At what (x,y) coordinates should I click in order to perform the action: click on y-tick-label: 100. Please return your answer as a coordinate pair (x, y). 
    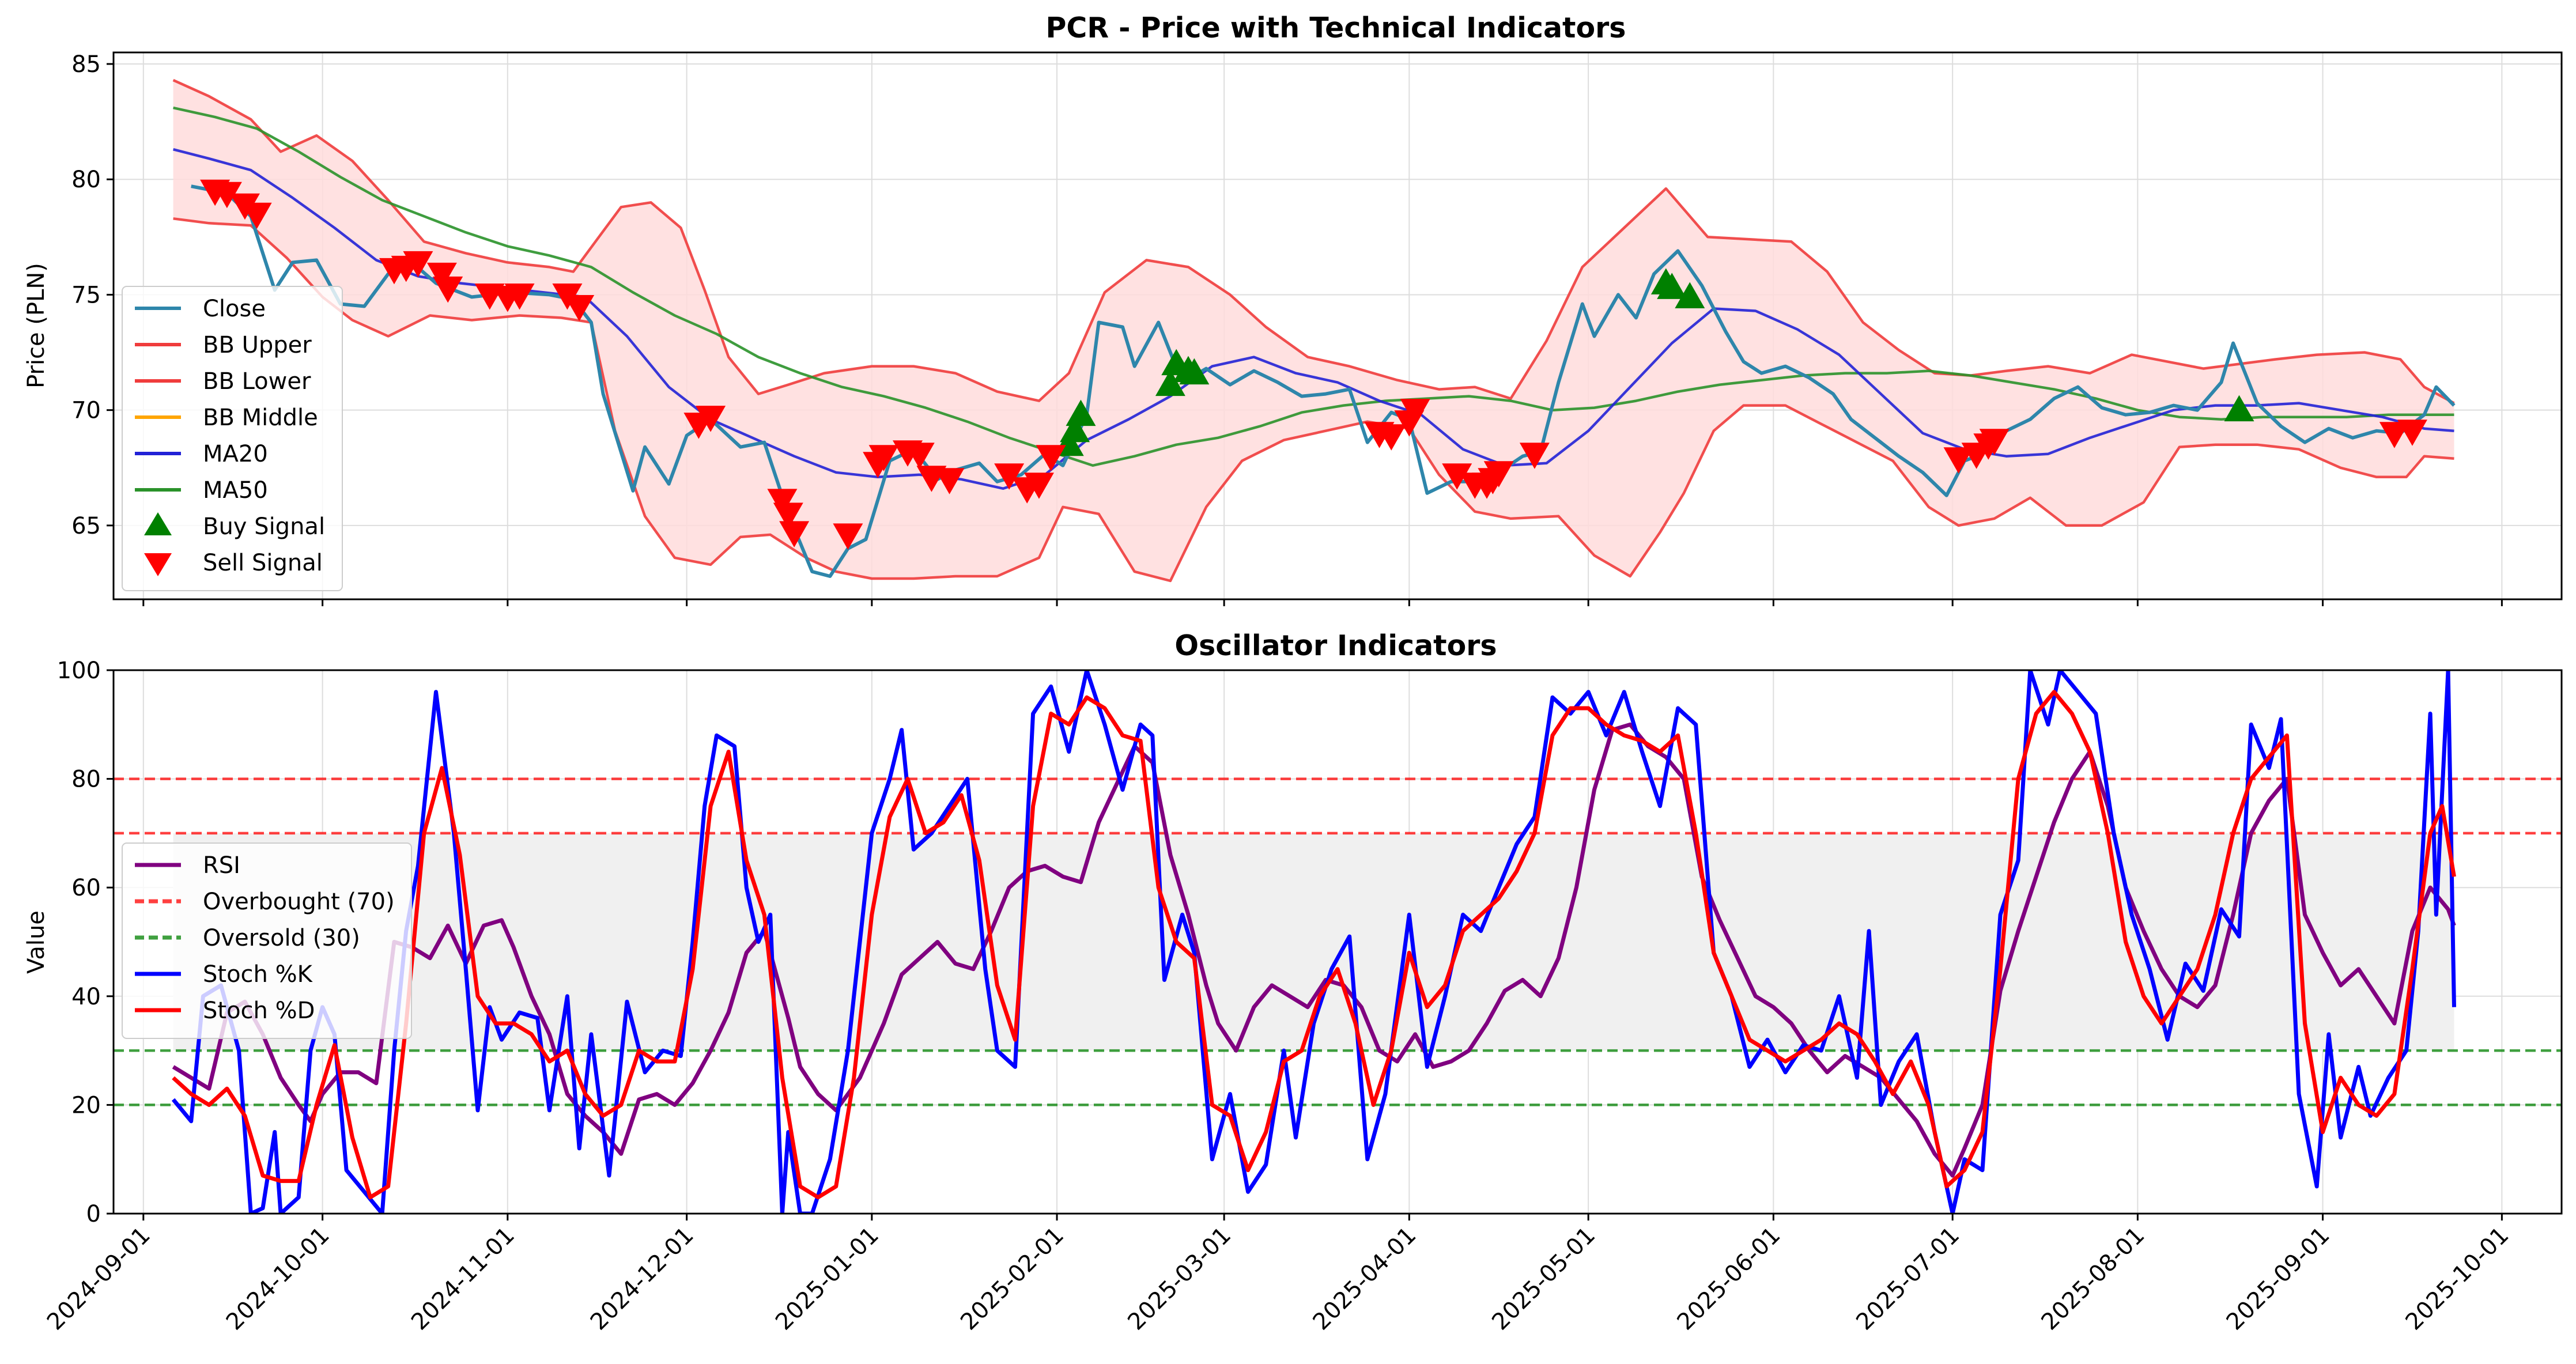
    Looking at the image, I should click on (79, 671).